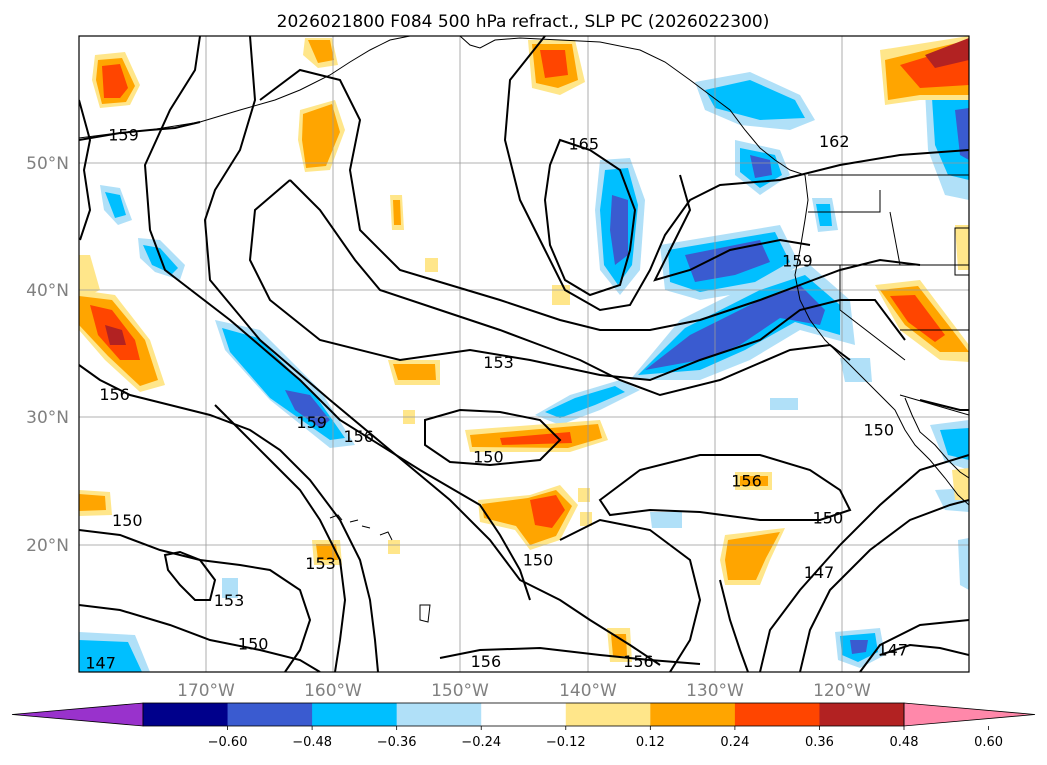  Describe the element at coordinates (47, 546) in the screenshot. I see `lat-label: 20°N` at that location.